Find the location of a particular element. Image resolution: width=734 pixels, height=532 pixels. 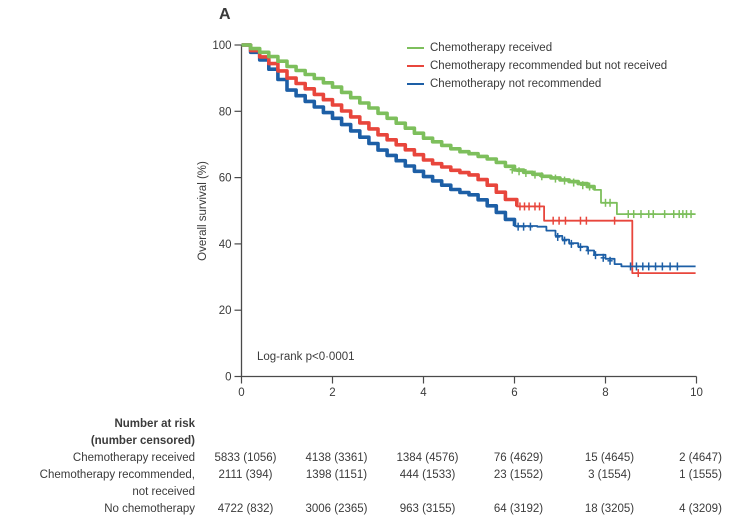

risk-row-label: not received is located at coordinates (163, 492).